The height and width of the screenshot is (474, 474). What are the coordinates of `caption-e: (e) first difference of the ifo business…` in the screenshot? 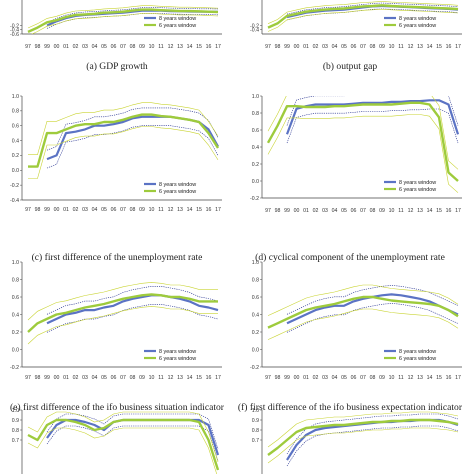 It's located at (117, 407).